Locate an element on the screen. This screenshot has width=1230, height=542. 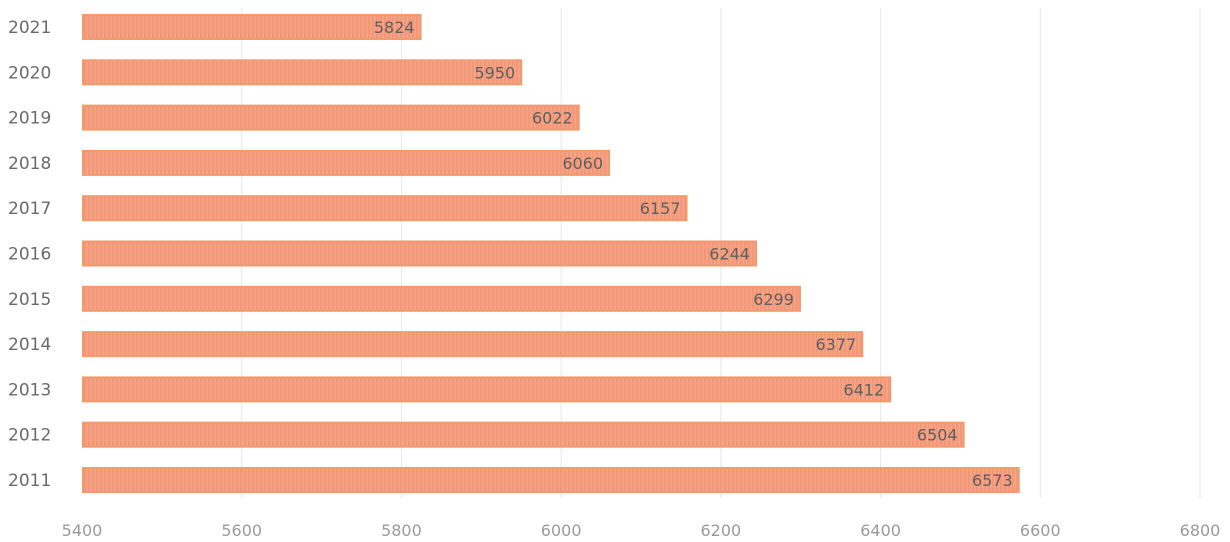
bar-value-label: 5950 is located at coordinates (494, 72).